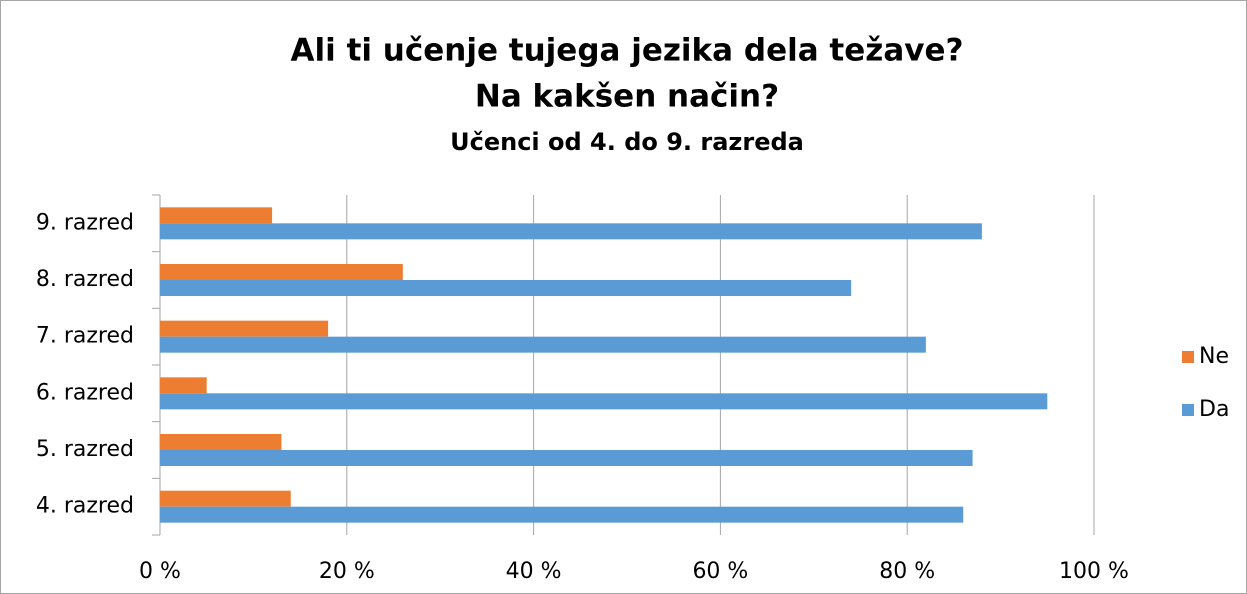 The height and width of the screenshot is (594, 1247). Describe the element at coordinates (85, 392) in the screenshot. I see `y-tick-label: 6. razred` at that location.